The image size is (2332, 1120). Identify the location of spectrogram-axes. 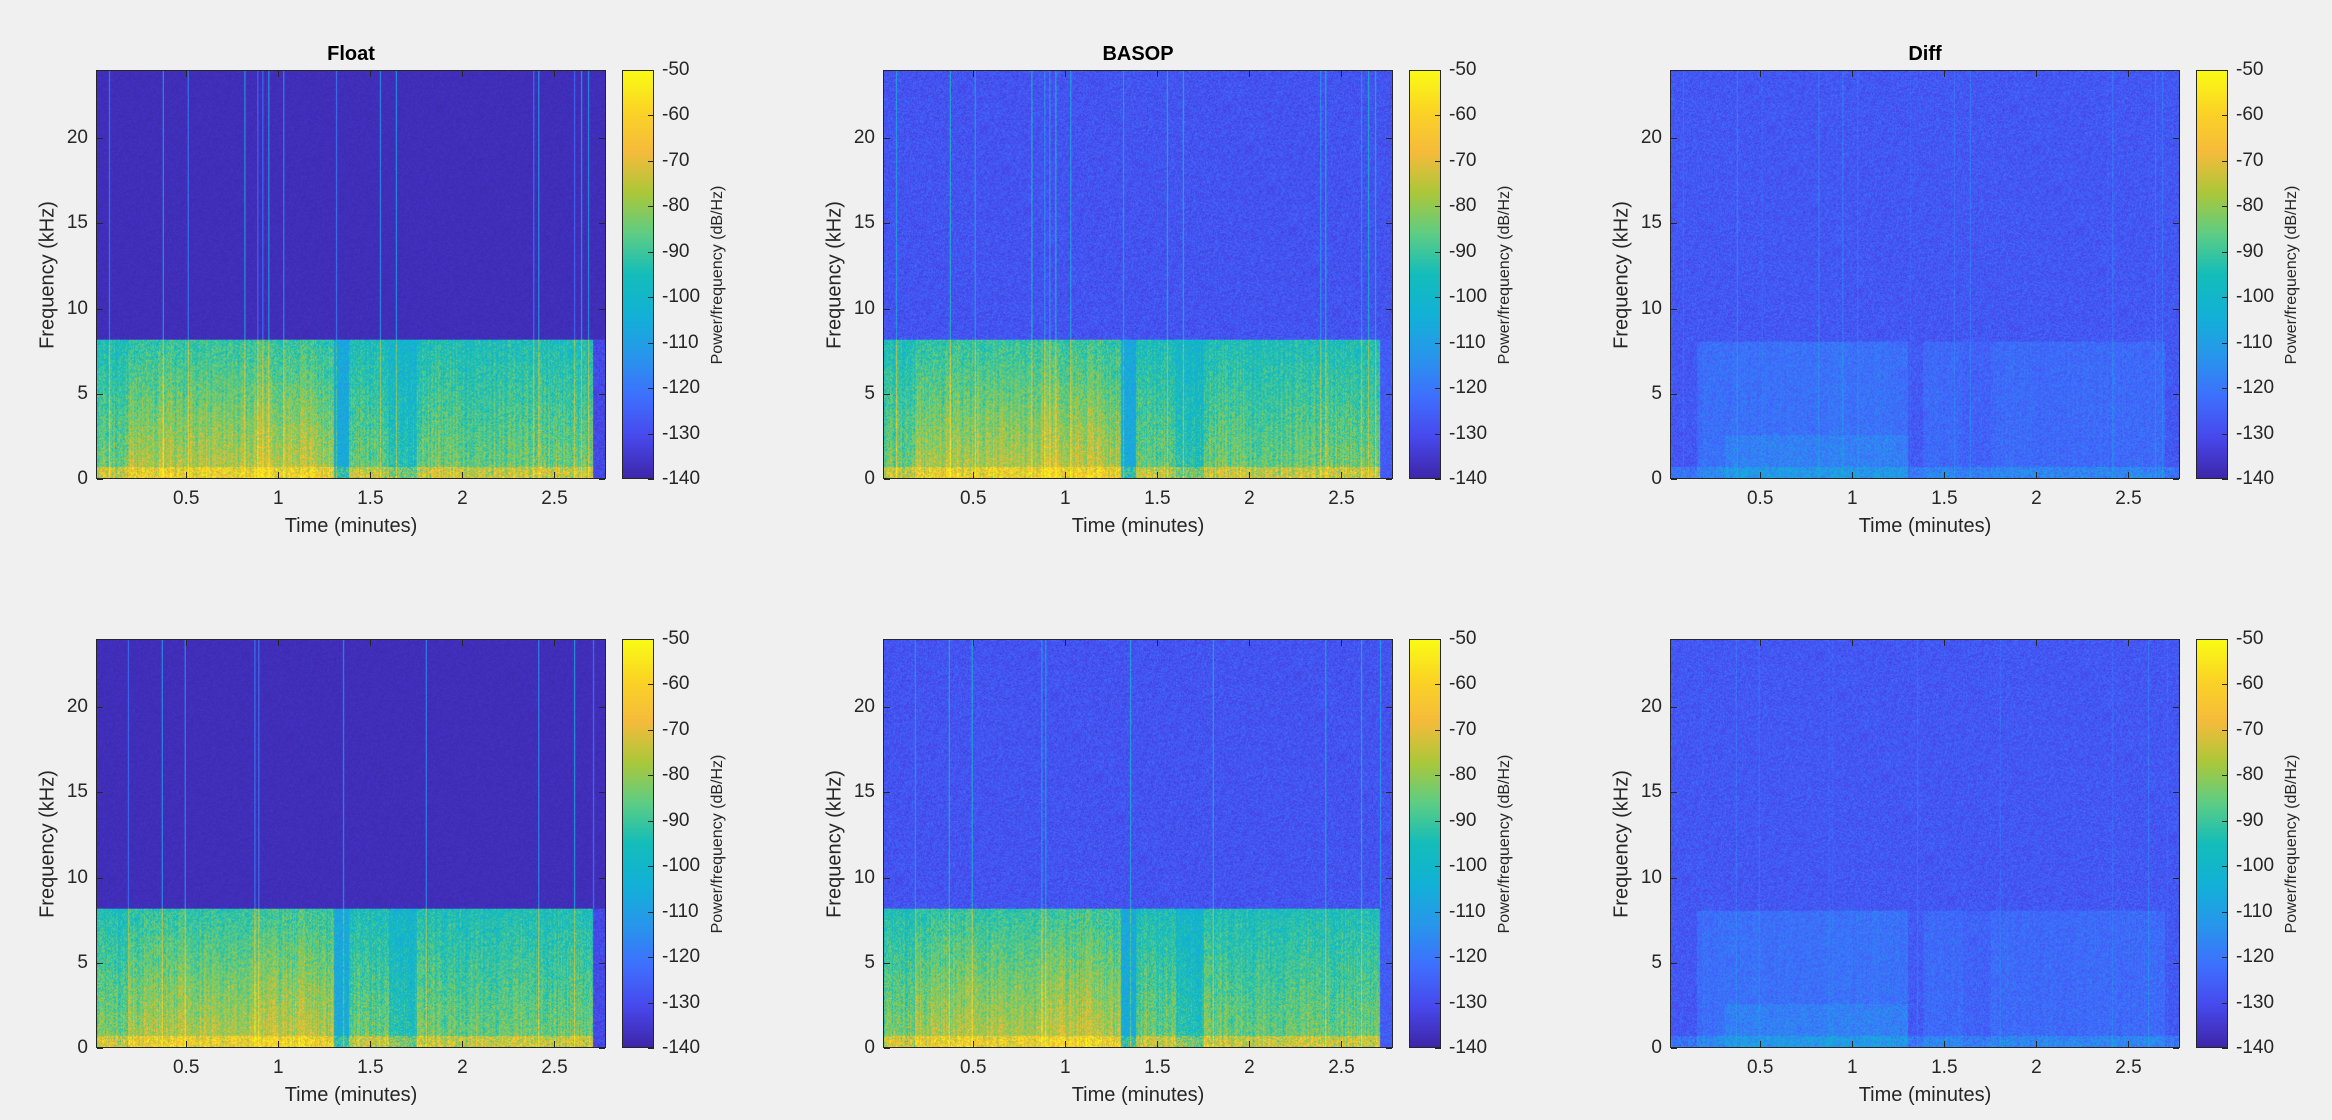
(1925, 843).